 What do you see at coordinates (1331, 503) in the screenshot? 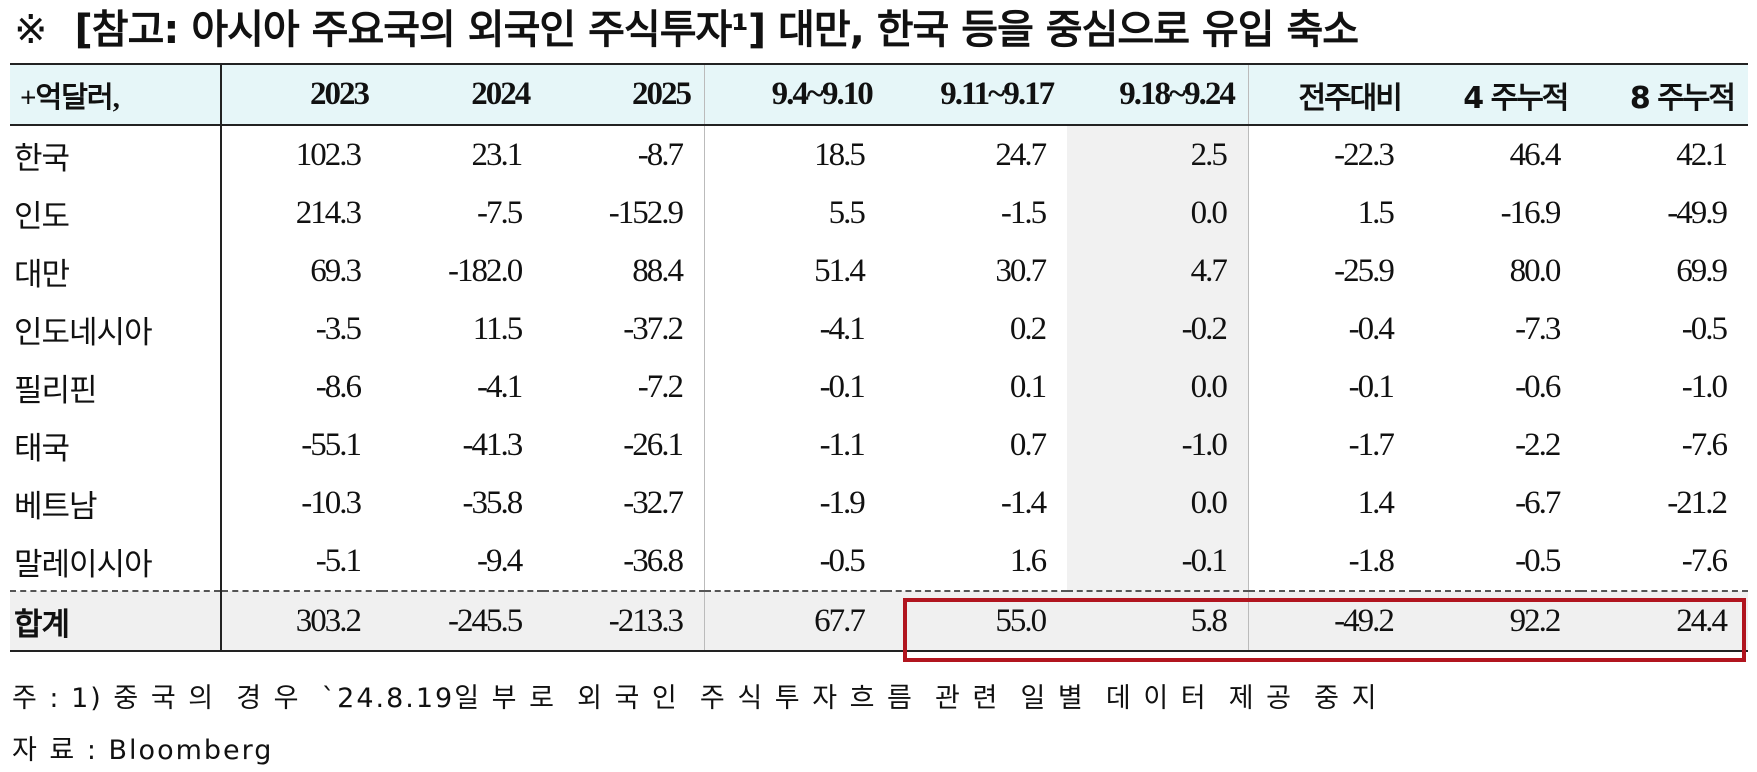
I see `value-cell: 1.4` at bounding box center [1331, 503].